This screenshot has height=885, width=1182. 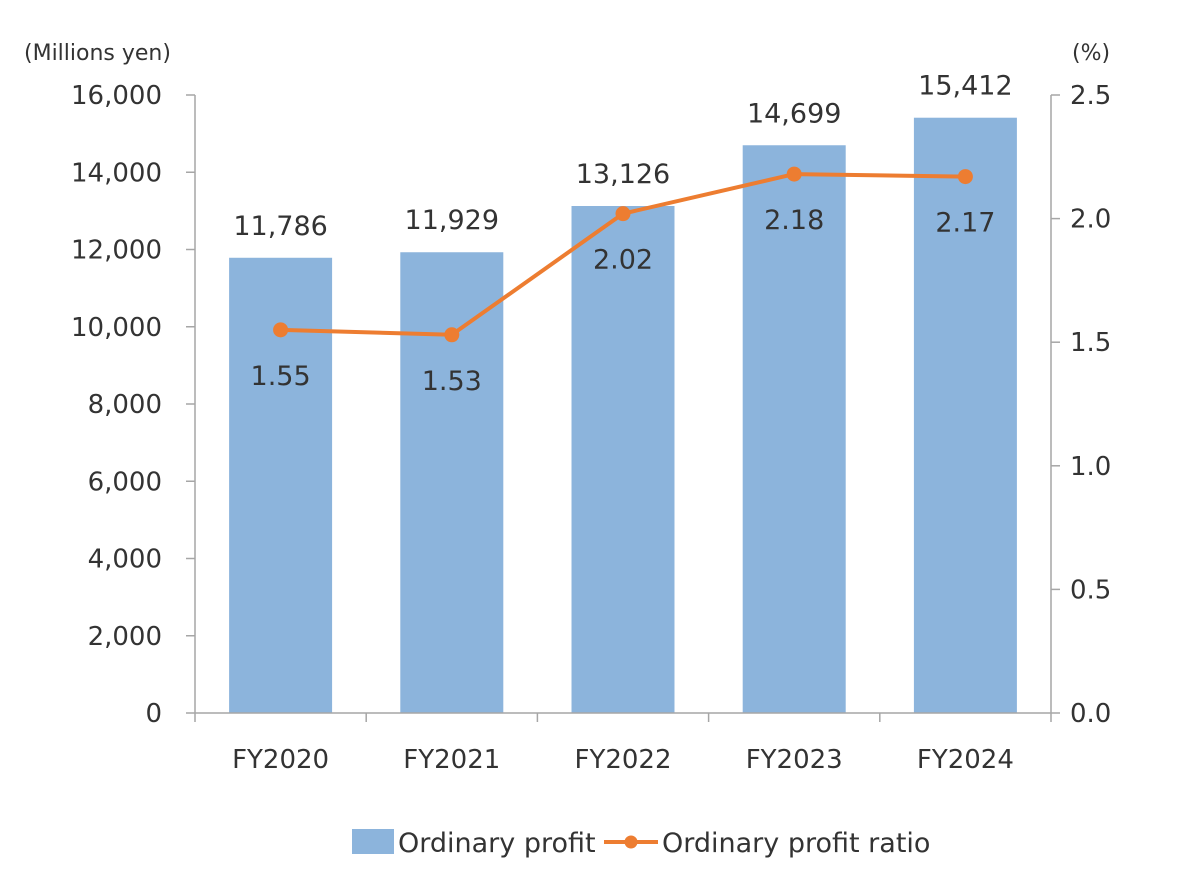 What do you see at coordinates (631, 842) in the screenshot?
I see `legend-swatch-marker` at bounding box center [631, 842].